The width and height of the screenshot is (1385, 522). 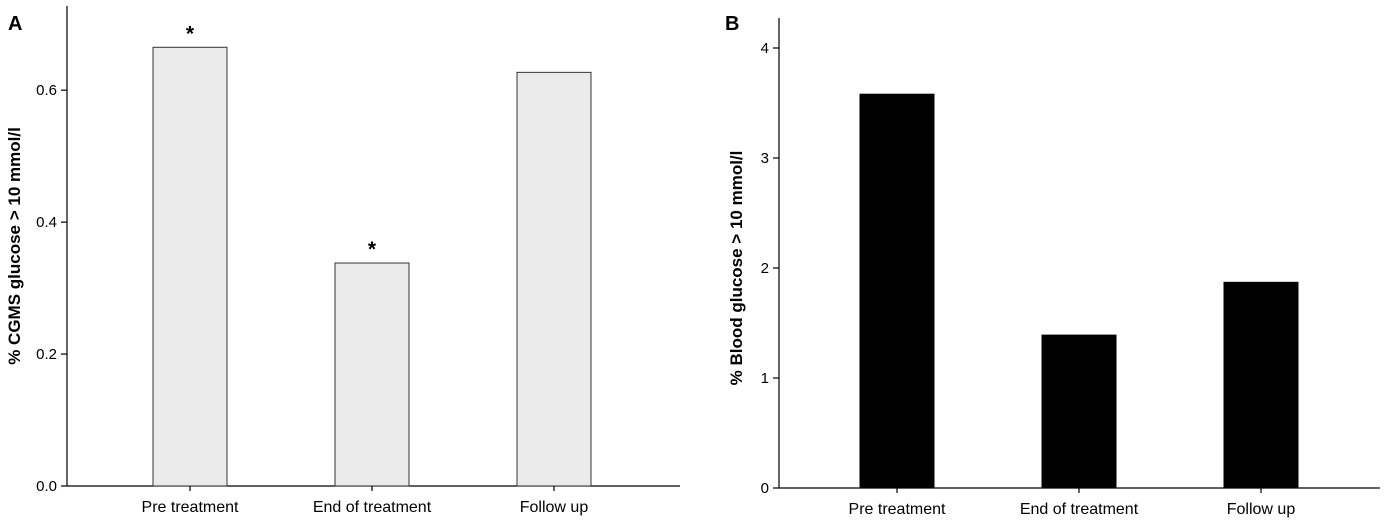 I want to click on y-tick-label: 2, so click(x=765, y=268).